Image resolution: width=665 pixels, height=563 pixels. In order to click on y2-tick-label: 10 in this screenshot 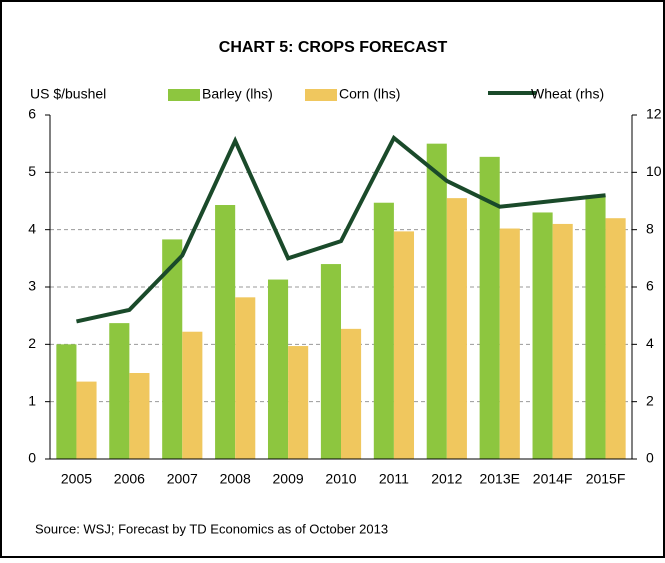, I will do `click(654, 171)`.